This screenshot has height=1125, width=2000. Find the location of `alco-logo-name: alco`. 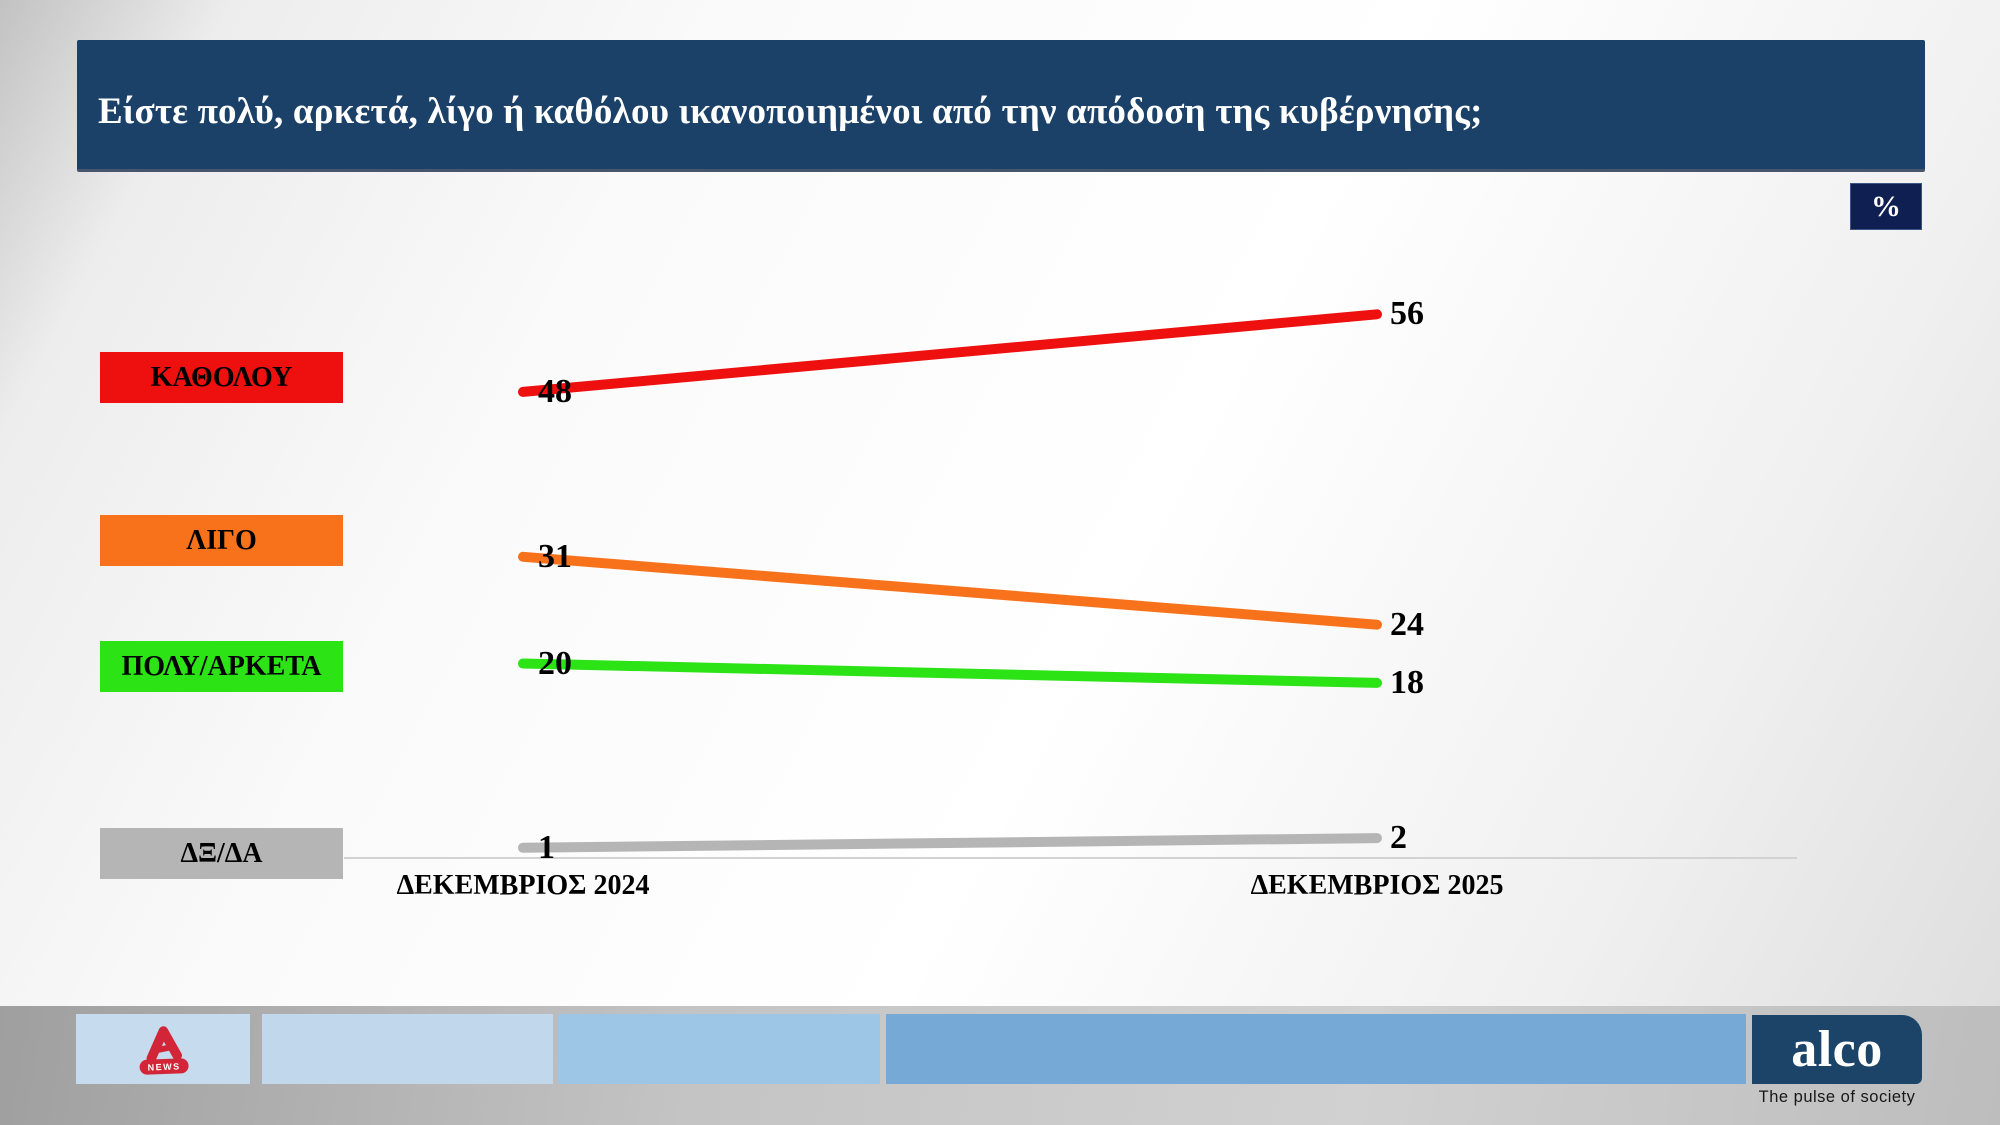

alco-logo-name: alco is located at coordinates (1837, 1049).